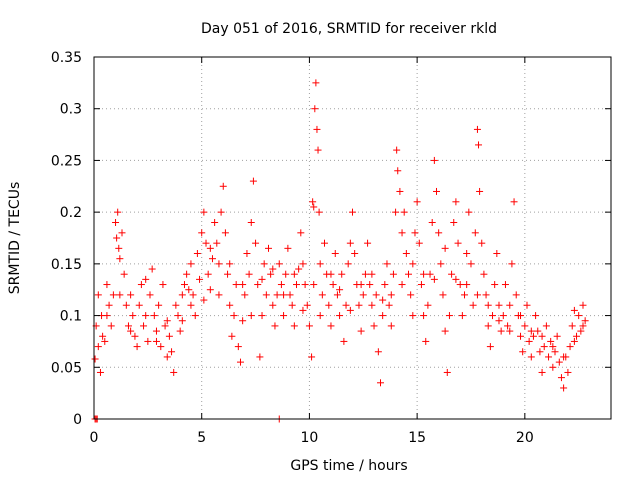  I want to click on x-axis-label: GPS time / hours, so click(348, 466).